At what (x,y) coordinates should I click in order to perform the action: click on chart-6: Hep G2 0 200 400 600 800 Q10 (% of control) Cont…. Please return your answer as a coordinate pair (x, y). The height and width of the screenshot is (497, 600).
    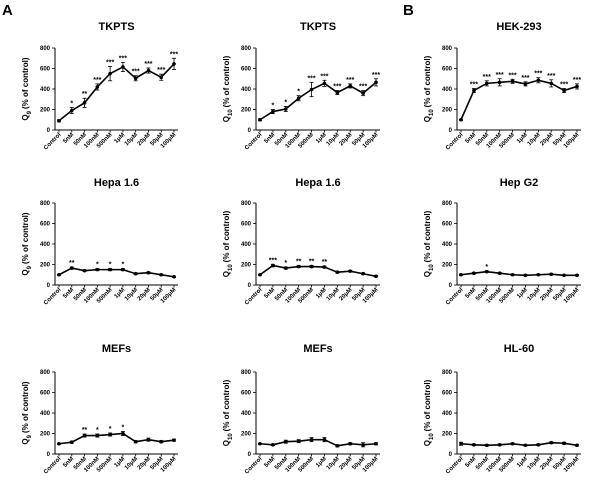
    Looking at the image, I should click on (502, 241).